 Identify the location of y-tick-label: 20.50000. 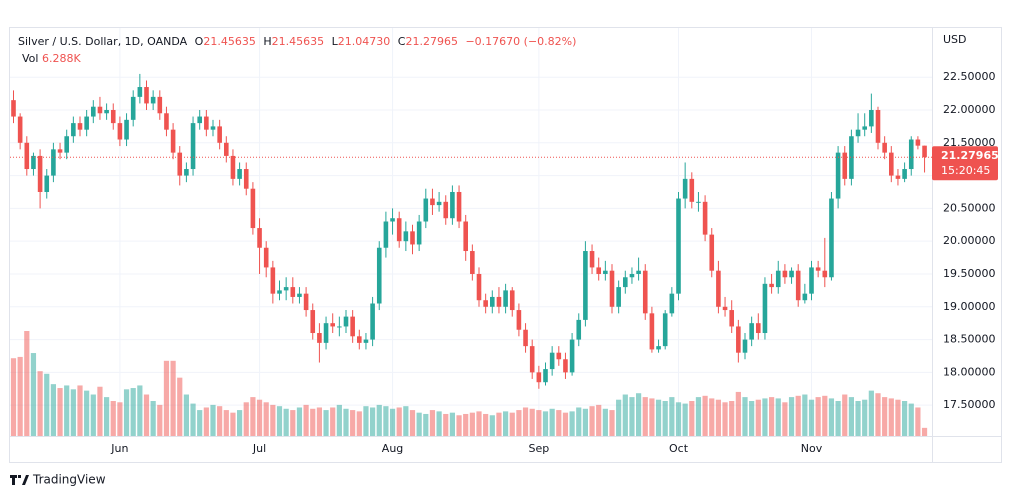
(969, 207).